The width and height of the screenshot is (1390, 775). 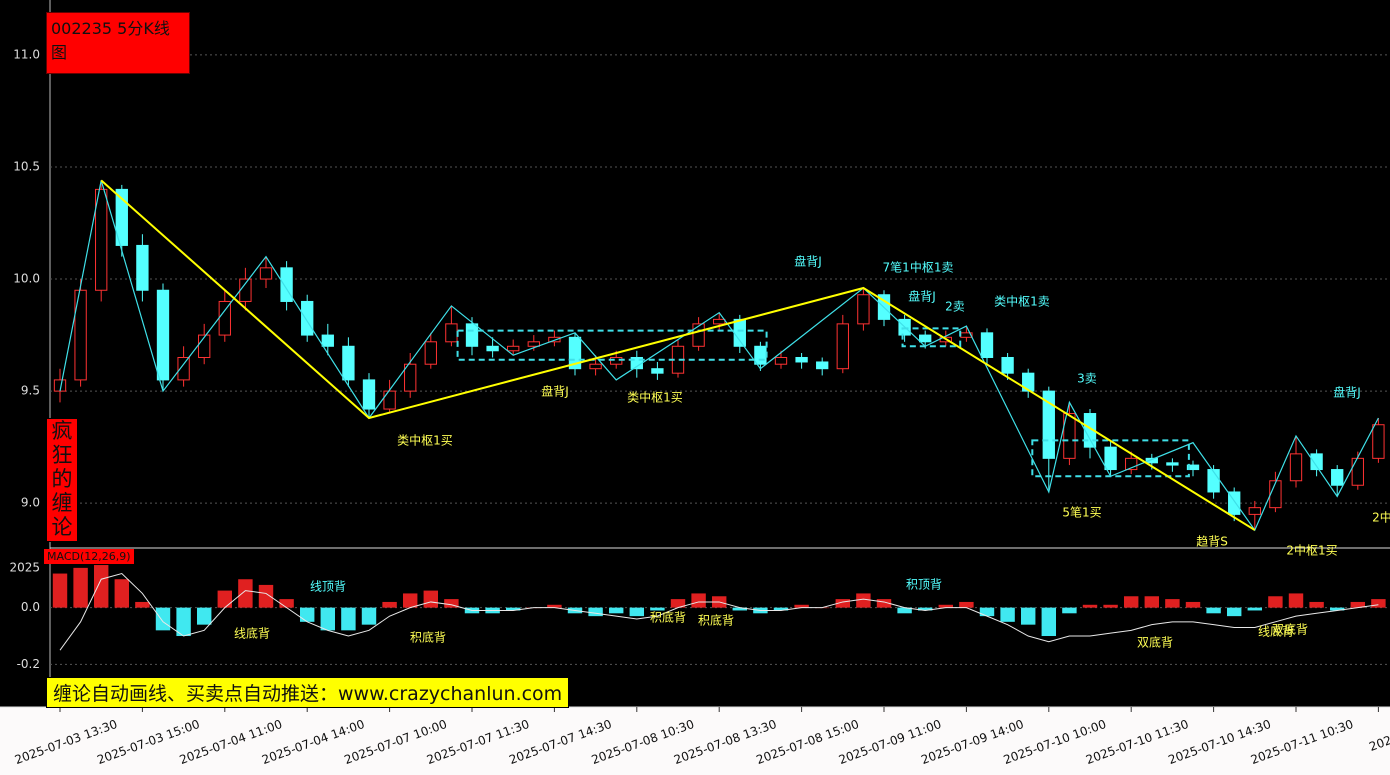 I want to click on annotation: 线顶背, so click(x=328, y=587).